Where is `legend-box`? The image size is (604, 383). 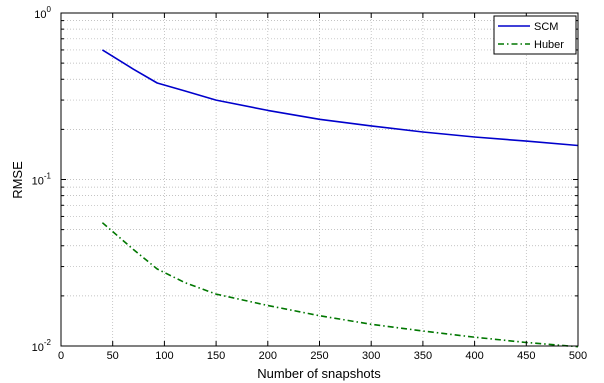 legend-box is located at coordinates (535, 35).